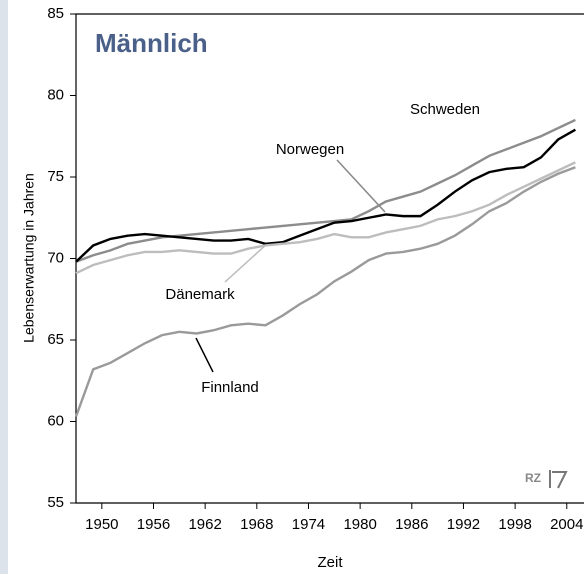  What do you see at coordinates (4, 287) in the screenshot?
I see `side-strip` at bounding box center [4, 287].